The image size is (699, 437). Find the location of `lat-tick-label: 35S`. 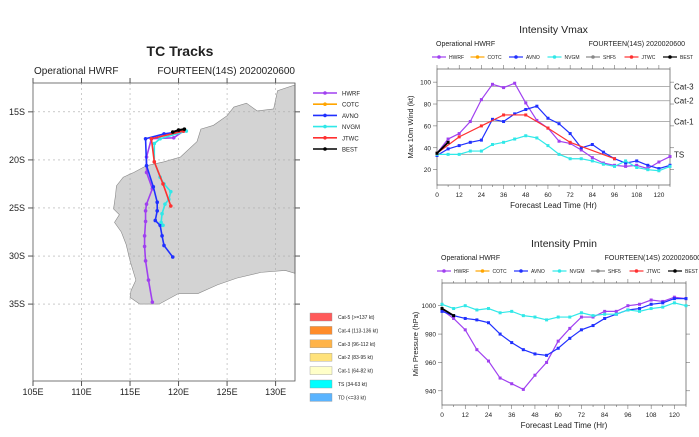

lat-tick-label: 35S is located at coordinates (17, 304).